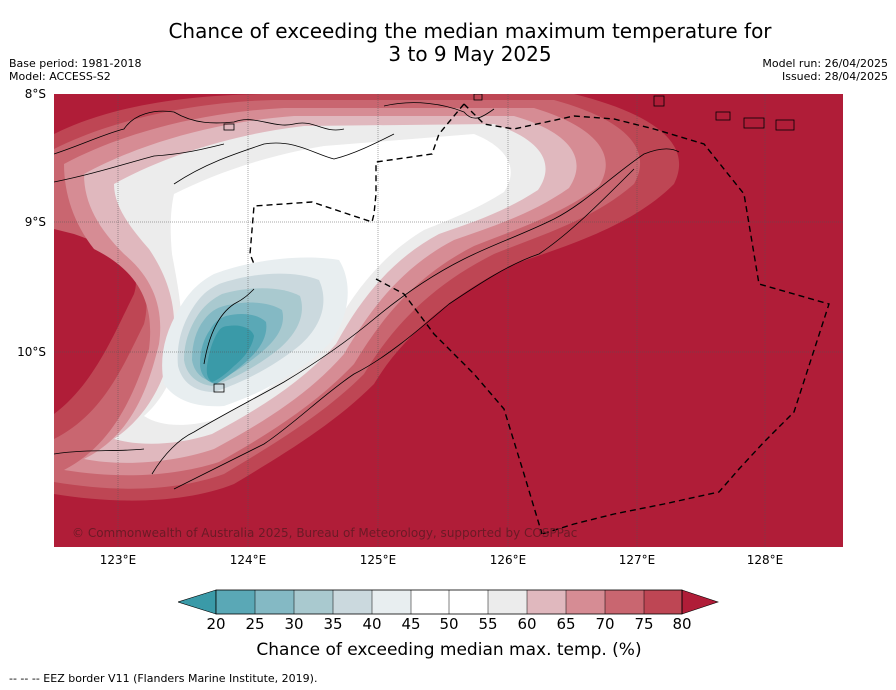 The width and height of the screenshot is (896, 690). I want to click on lon-label-125e: 125°E, so click(378, 560).